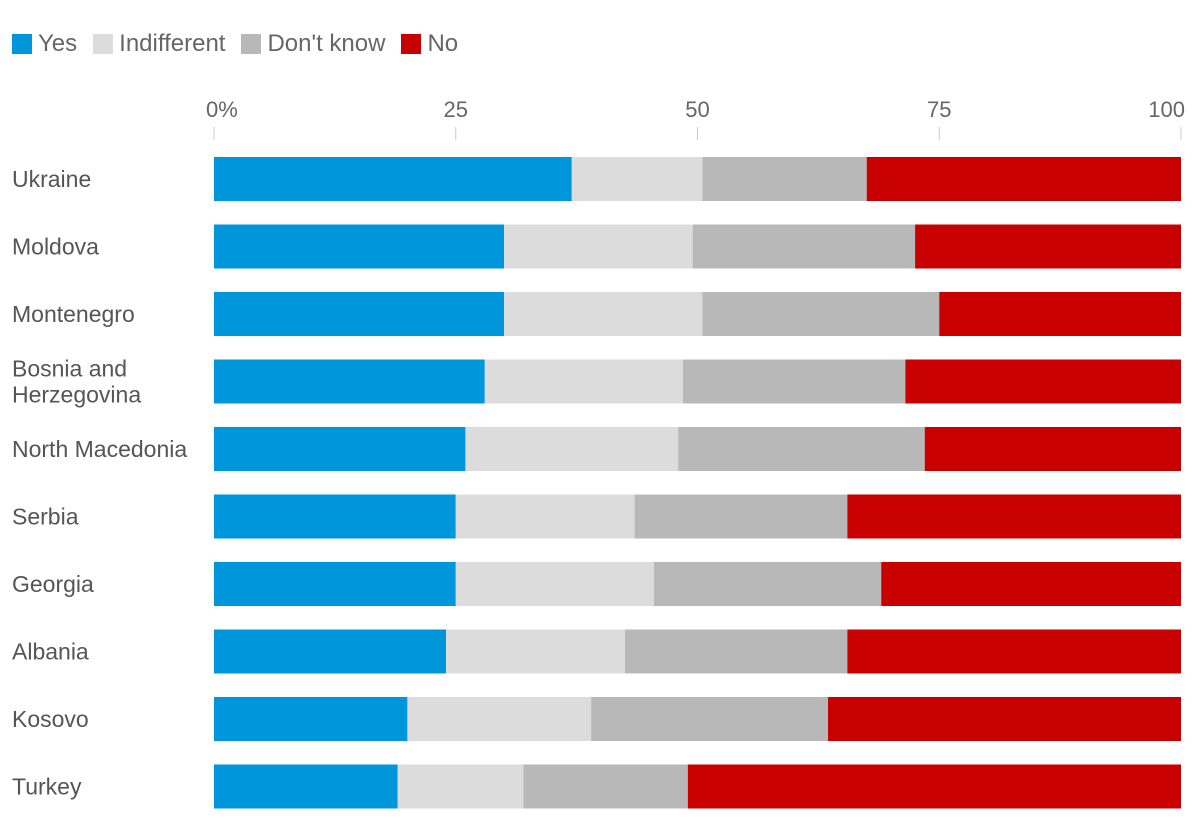 The height and width of the screenshot is (834, 1200). Describe the element at coordinates (939, 109) in the screenshot. I see `x-tick-label: 75` at that location.